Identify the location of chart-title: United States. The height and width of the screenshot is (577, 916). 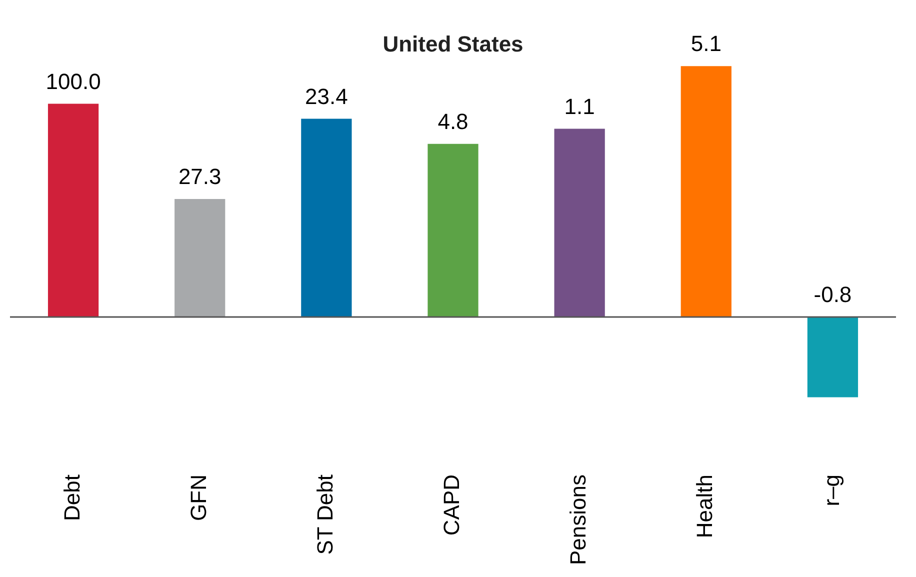
(453, 43).